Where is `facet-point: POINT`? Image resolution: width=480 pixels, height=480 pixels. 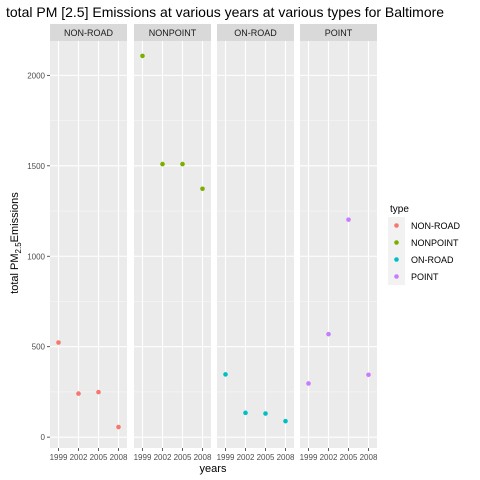 facet-point: POINT is located at coordinates (338, 236).